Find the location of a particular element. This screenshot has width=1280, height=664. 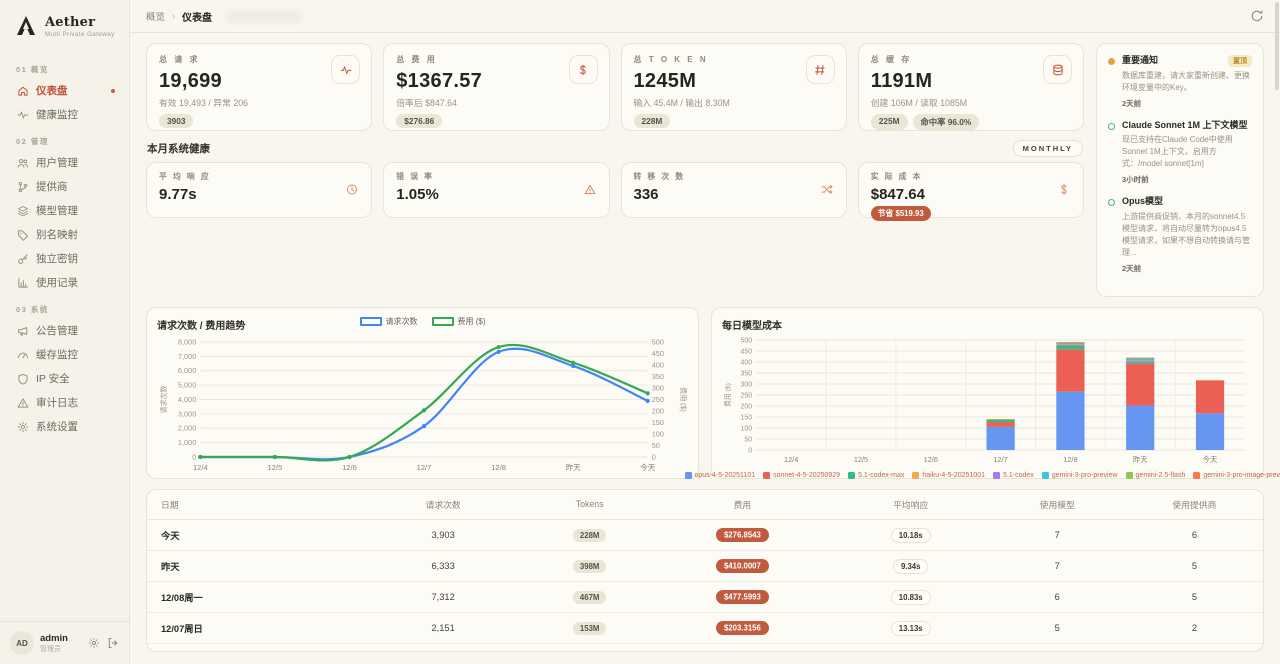

svg-text: 12/5 is located at coordinates (861, 459).